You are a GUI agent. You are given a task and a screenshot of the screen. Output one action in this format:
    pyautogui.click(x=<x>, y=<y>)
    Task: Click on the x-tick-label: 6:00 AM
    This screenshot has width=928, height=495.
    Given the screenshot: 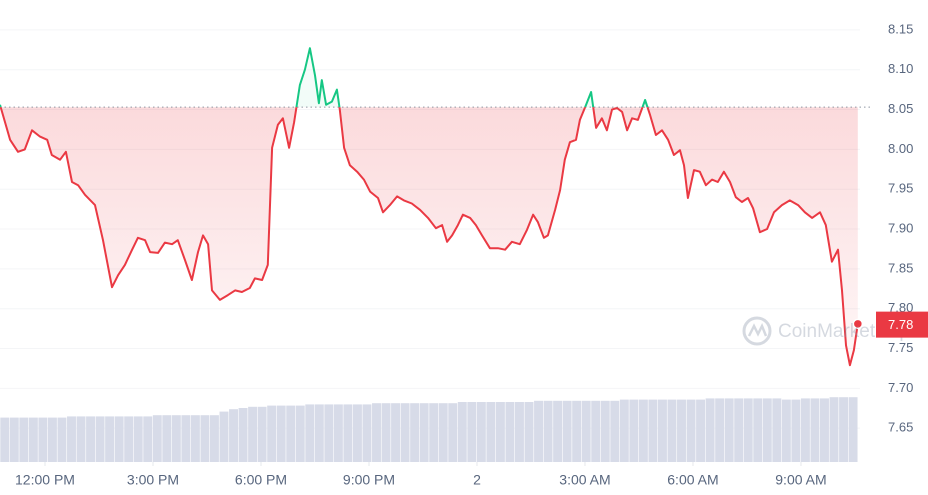 What is the action you would take?
    pyautogui.click(x=692, y=480)
    